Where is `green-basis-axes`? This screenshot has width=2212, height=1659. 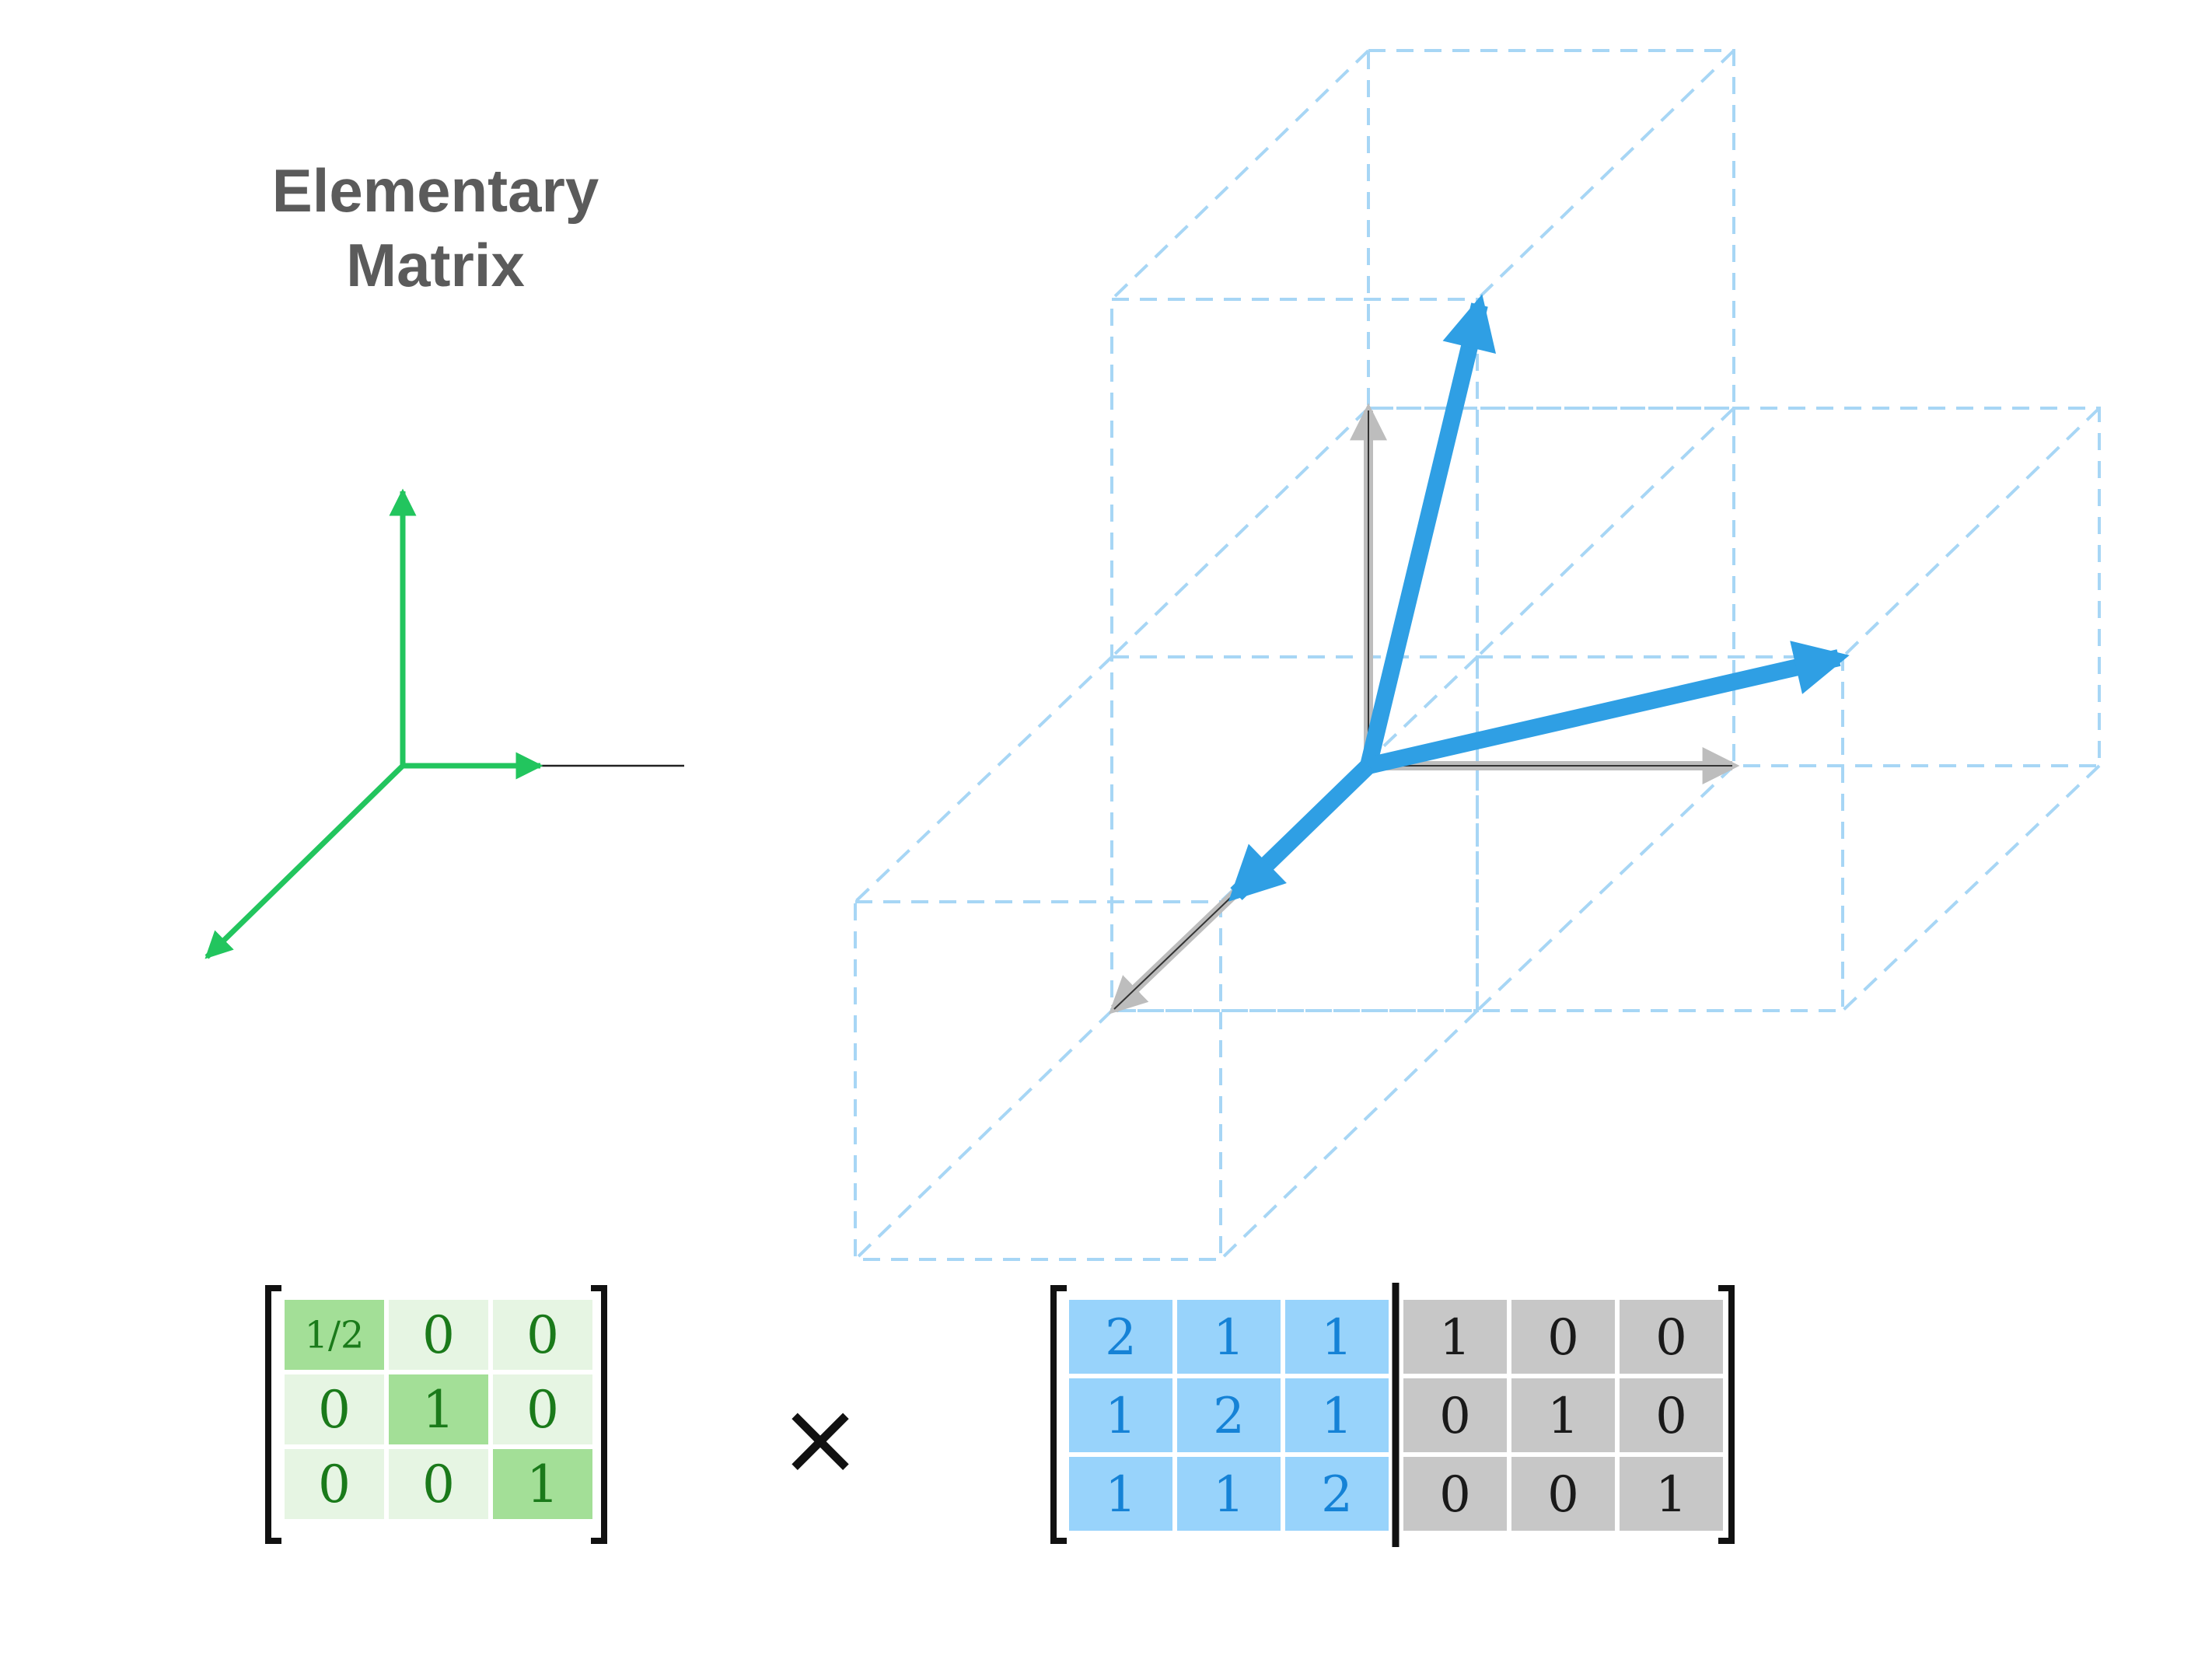 green-basis-axes is located at coordinates (444, 723).